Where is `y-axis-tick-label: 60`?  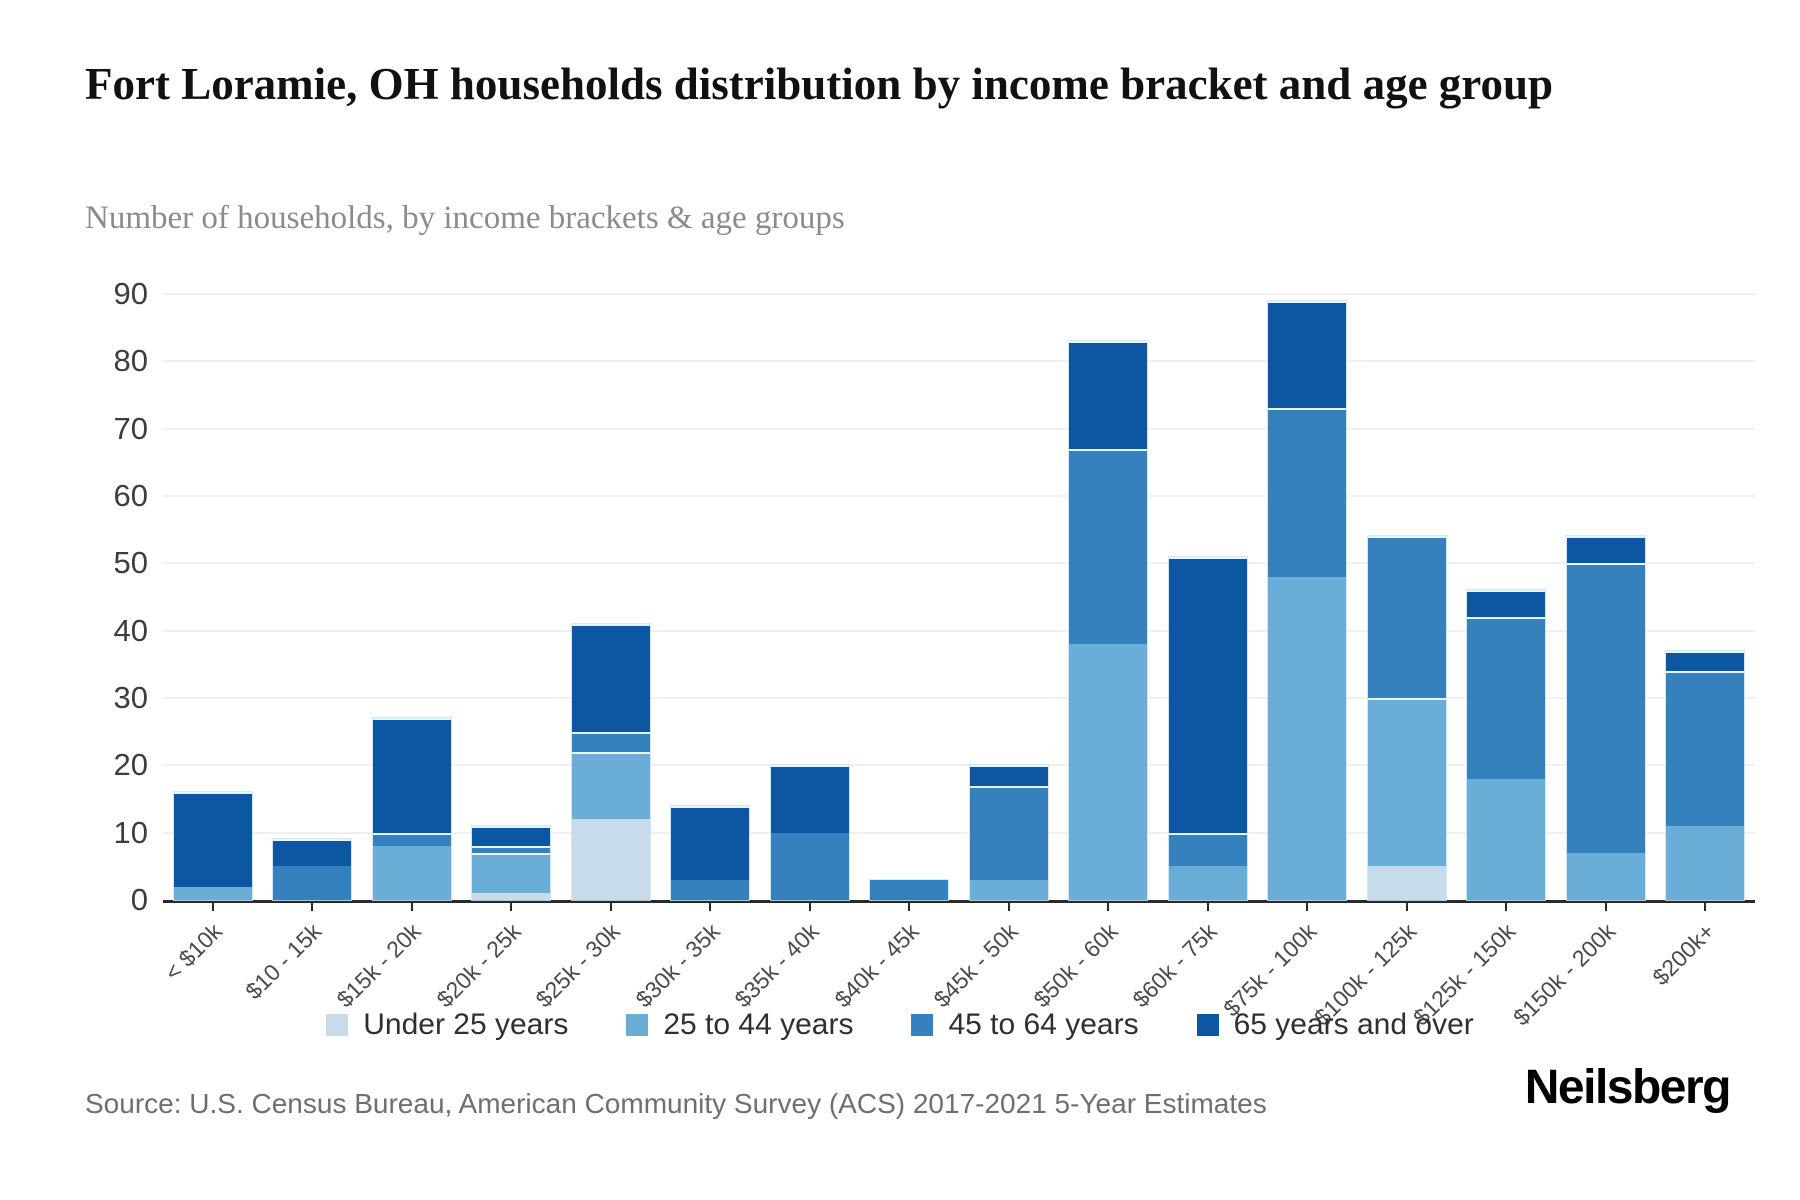 y-axis-tick-label: 60 is located at coordinates (130, 495).